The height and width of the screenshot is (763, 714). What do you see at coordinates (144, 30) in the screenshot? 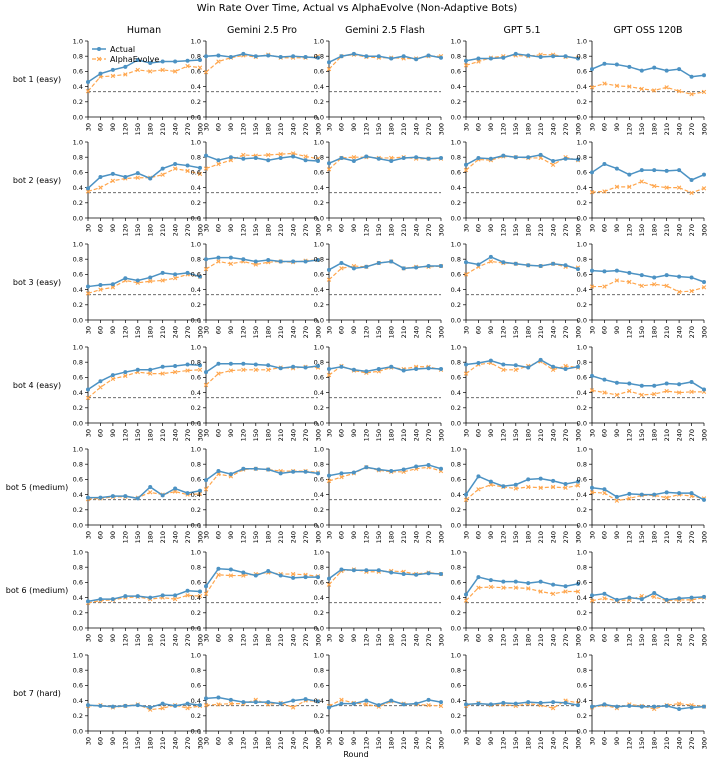
I see `column-header: Human` at bounding box center [144, 30].